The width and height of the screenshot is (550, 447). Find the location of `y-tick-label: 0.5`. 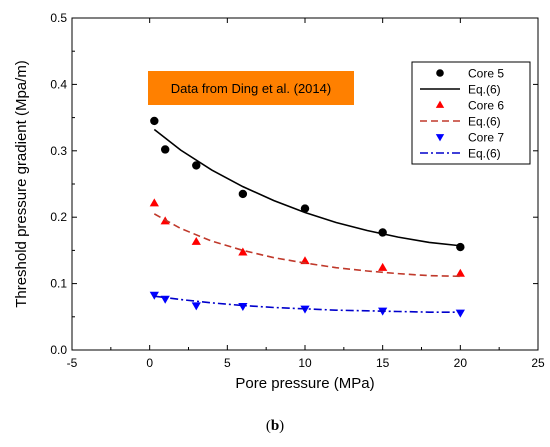

y-tick-label: 0.5 is located at coordinates (58, 18).